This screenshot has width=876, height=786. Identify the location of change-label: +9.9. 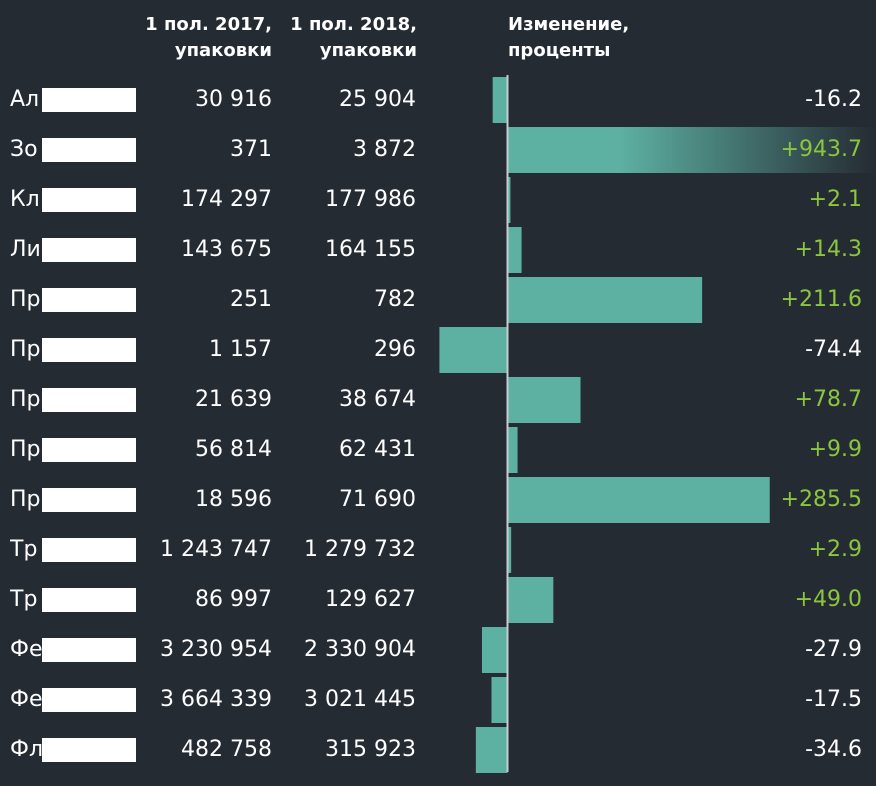
(835, 449).